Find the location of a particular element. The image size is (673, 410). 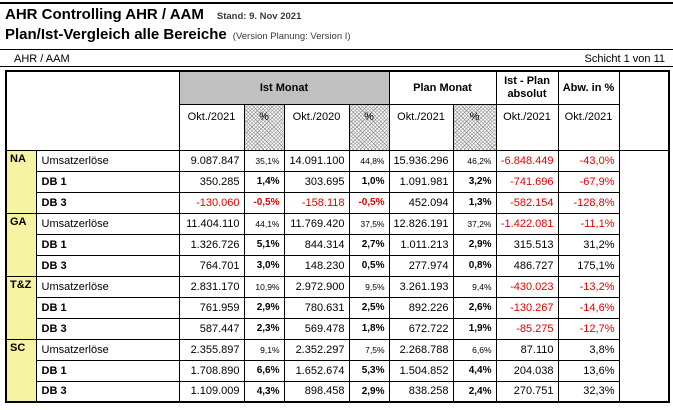

cell-ist-plan-absolut: -6.848.449 is located at coordinates (527, 160).